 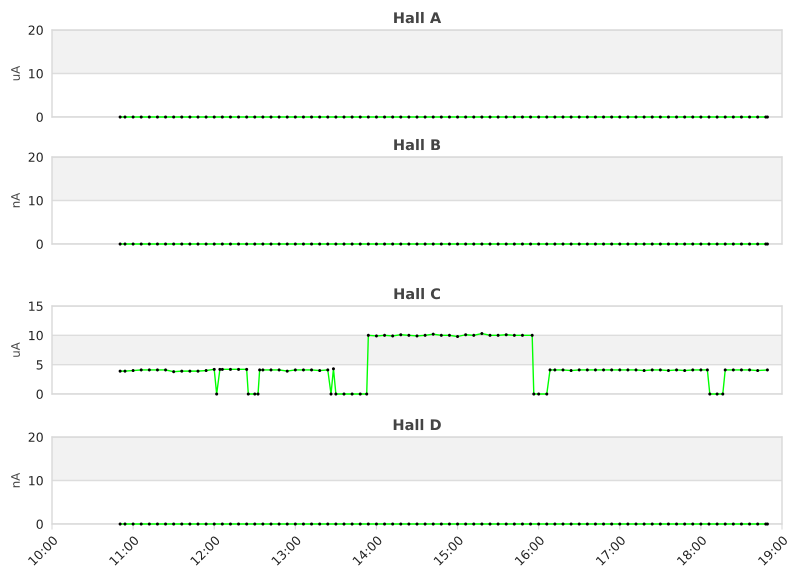 What do you see at coordinates (417, 144) in the screenshot?
I see `chart-title: Hall B` at bounding box center [417, 144].